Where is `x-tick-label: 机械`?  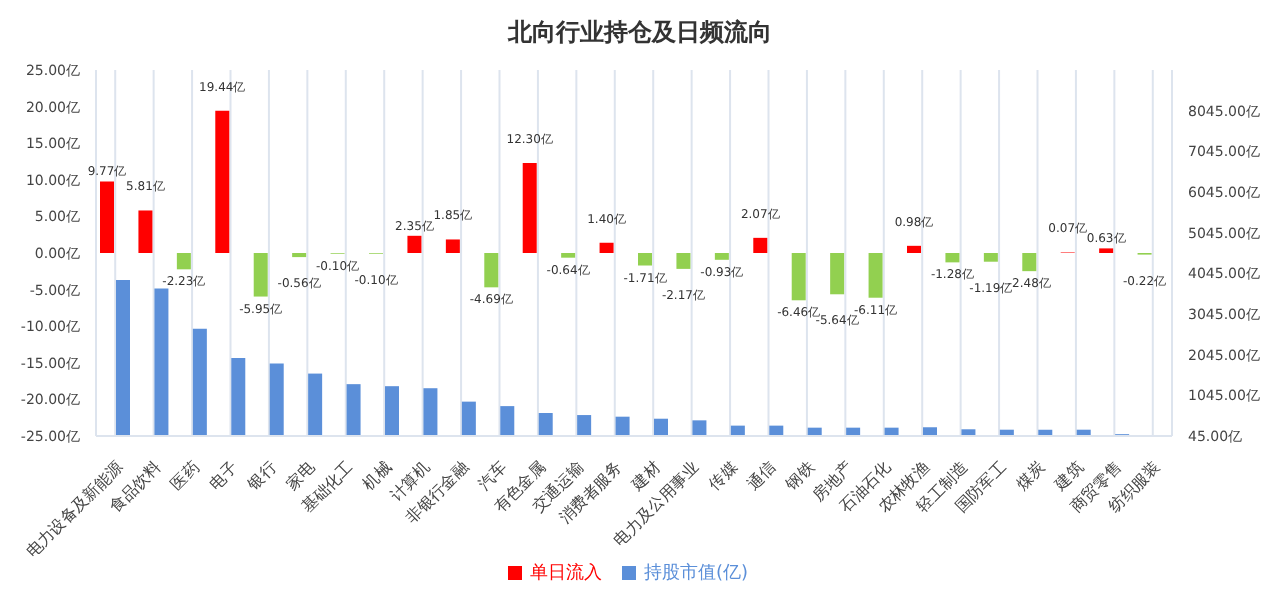 x-tick-label: 机械 is located at coordinates (377, 476).